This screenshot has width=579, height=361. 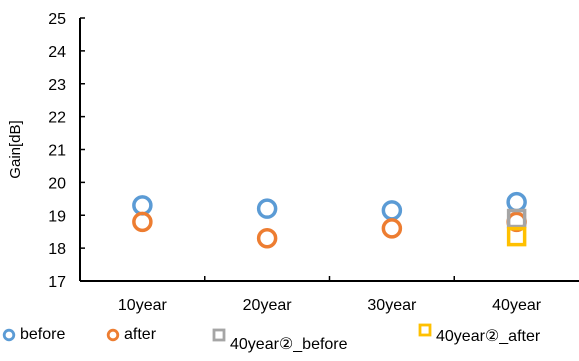 What do you see at coordinates (57, 85) in the screenshot?
I see `y-tick-label: 23` at bounding box center [57, 85].